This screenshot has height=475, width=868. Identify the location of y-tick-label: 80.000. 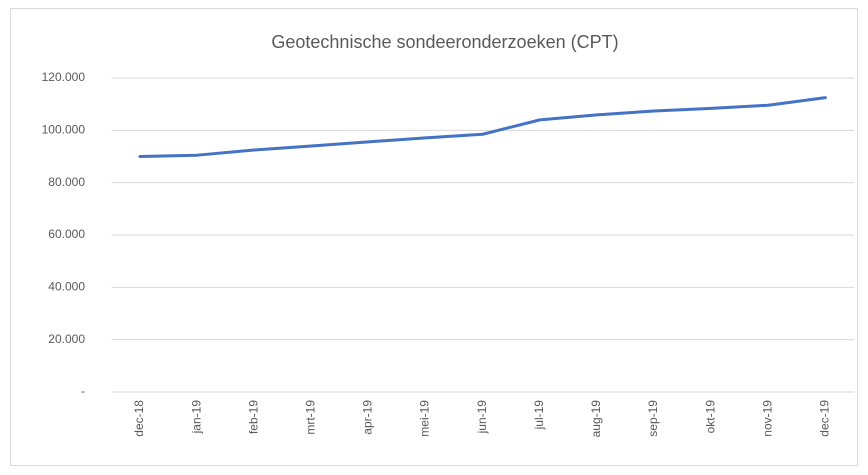
(66, 182).